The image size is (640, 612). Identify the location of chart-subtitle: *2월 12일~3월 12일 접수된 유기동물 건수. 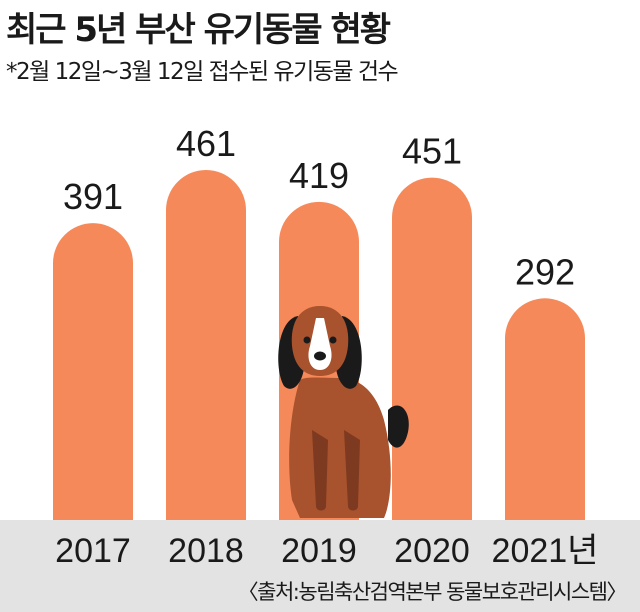
(202, 72).